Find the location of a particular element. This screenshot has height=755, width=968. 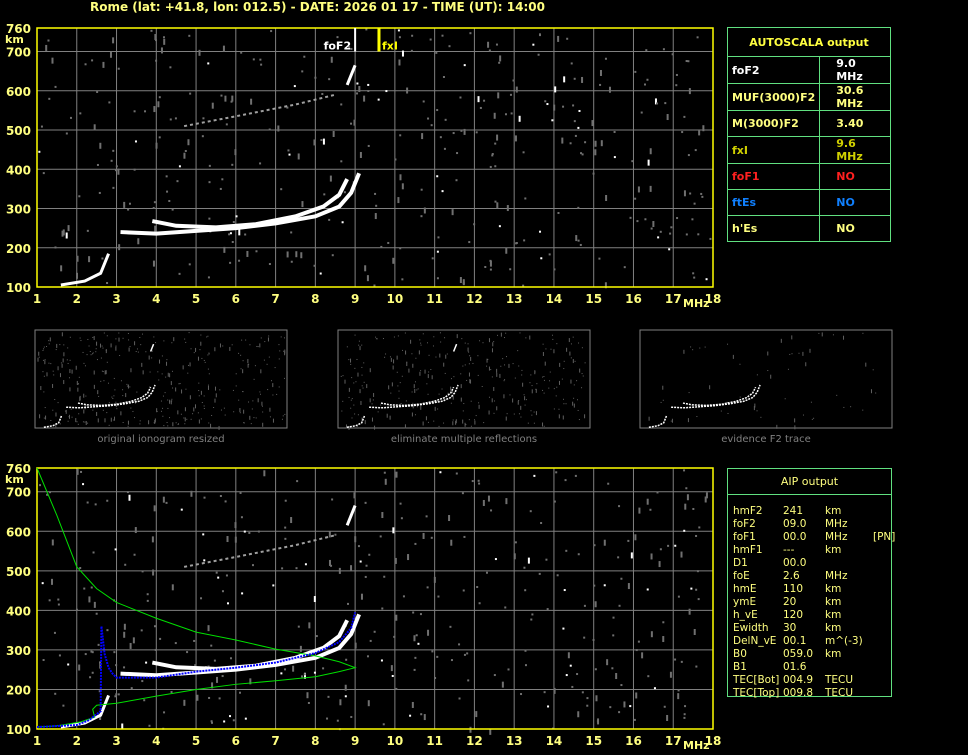

aip-cell: km is located at coordinates (833, 602).